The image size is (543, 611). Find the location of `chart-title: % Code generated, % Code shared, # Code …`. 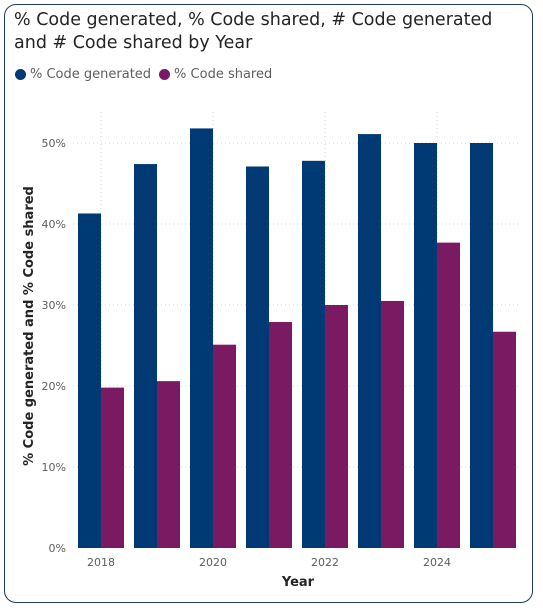

chart-title: % Code generated, % Code shared, # Code … is located at coordinates (253, 31).